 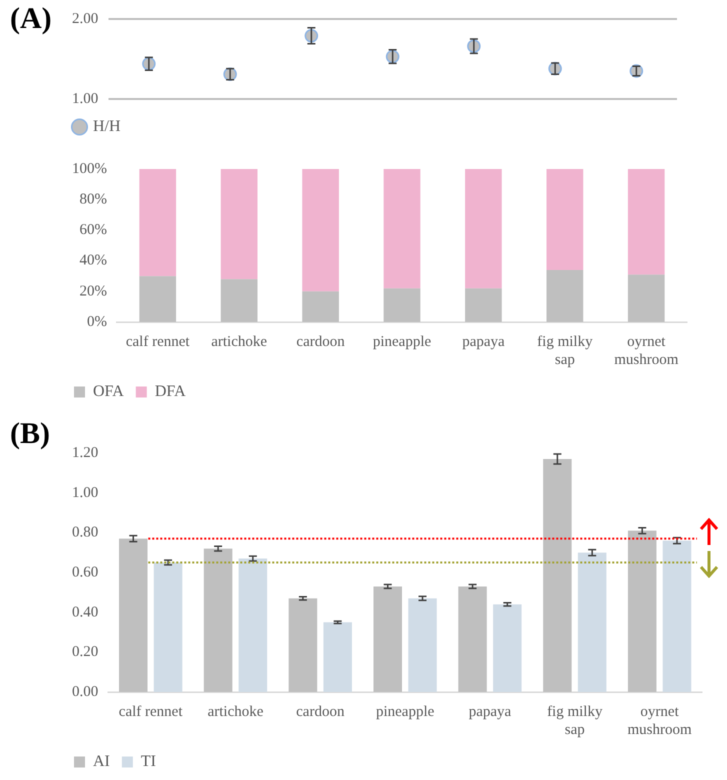 What do you see at coordinates (85, 452) in the screenshot?
I see `y-tick-label: 1.20` at bounding box center [85, 452].